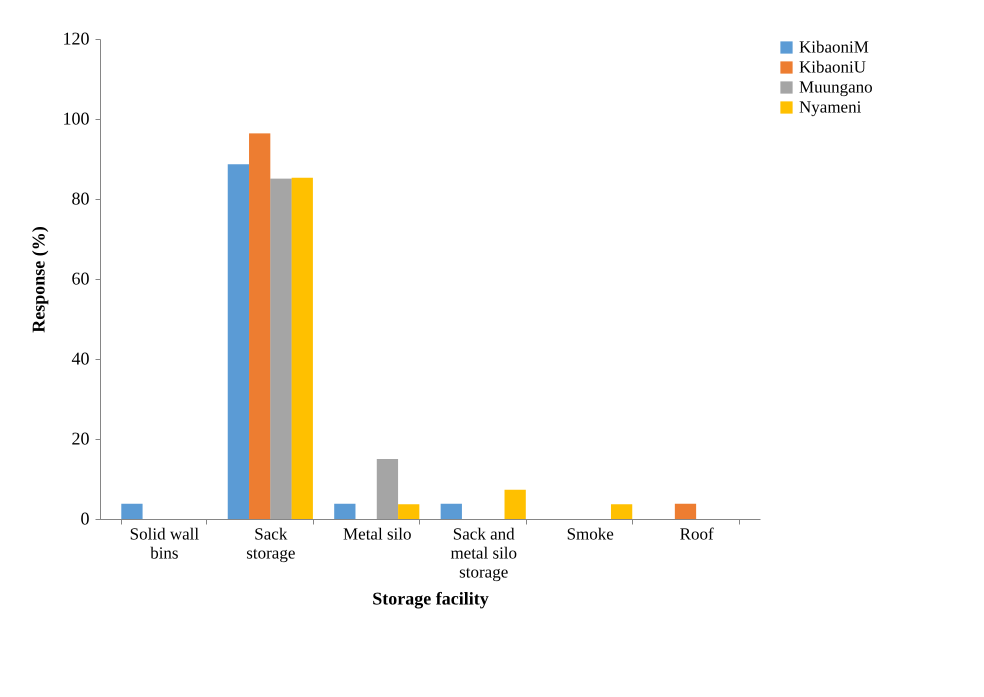  Describe the element at coordinates (484, 553) in the screenshot. I see `x-tick-label: Sack and metal silo storage` at that location.